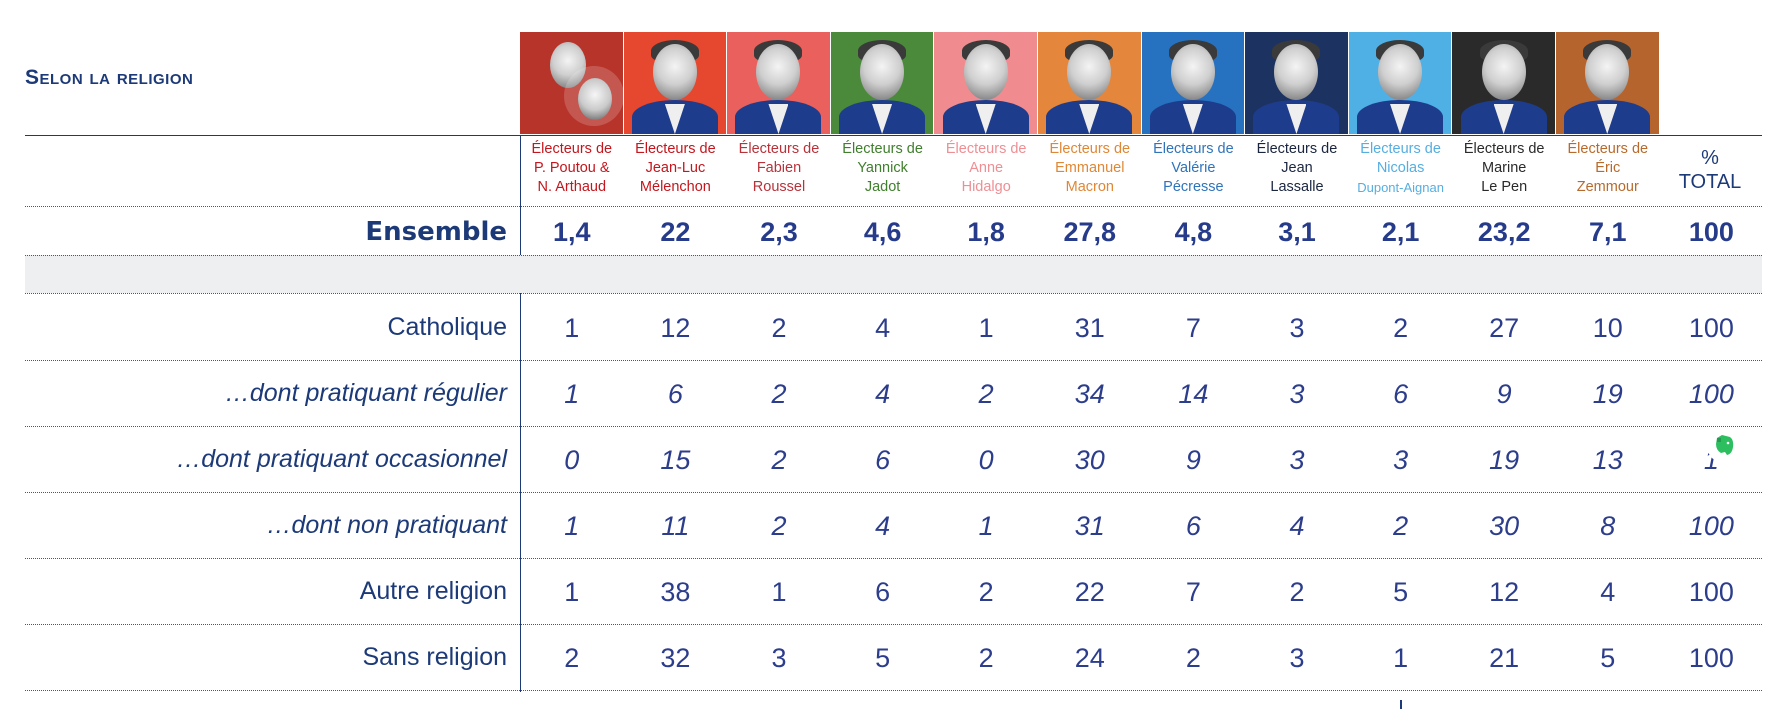  I want to click on table-cell: 8, so click(1608, 526).